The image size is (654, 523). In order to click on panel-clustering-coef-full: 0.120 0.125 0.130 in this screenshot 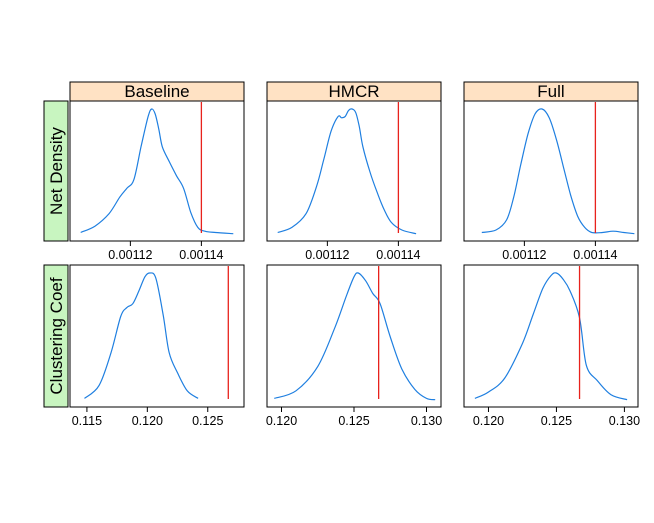, I will do `click(551, 346)`.